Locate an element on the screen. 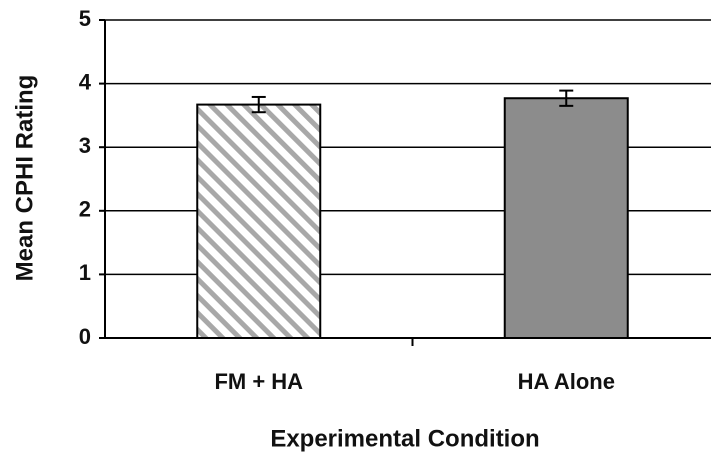 The image size is (711, 458). y-tick-label: 2 is located at coordinates (85, 209).